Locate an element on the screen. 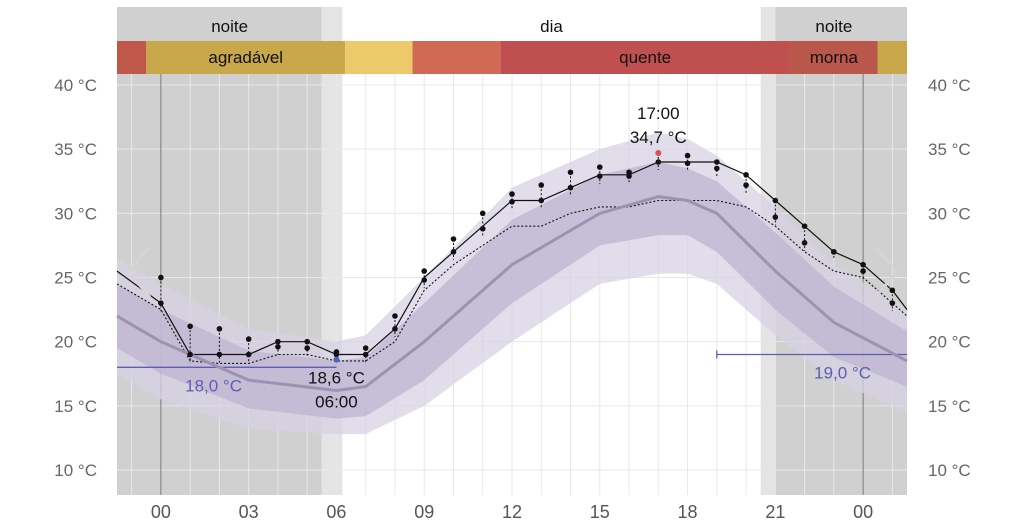 This screenshot has height=531, width=1024. x-tick-label: 03 is located at coordinates (249, 512).